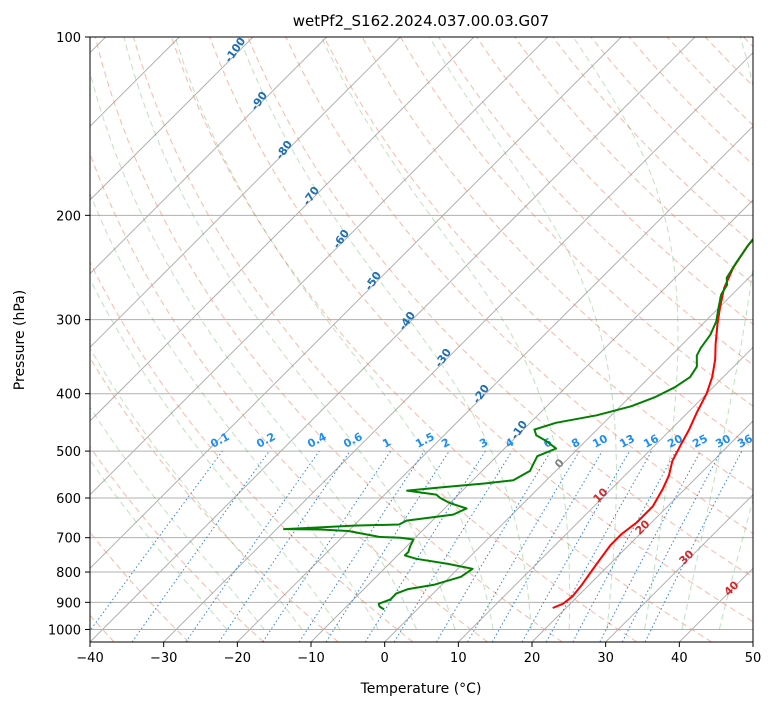 This screenshot has height=708, width=775. What do you see at coordinates (651, 441) in the screenshot?
I see `mixing-ratio-label: 16` at bounding box center [651, 441].